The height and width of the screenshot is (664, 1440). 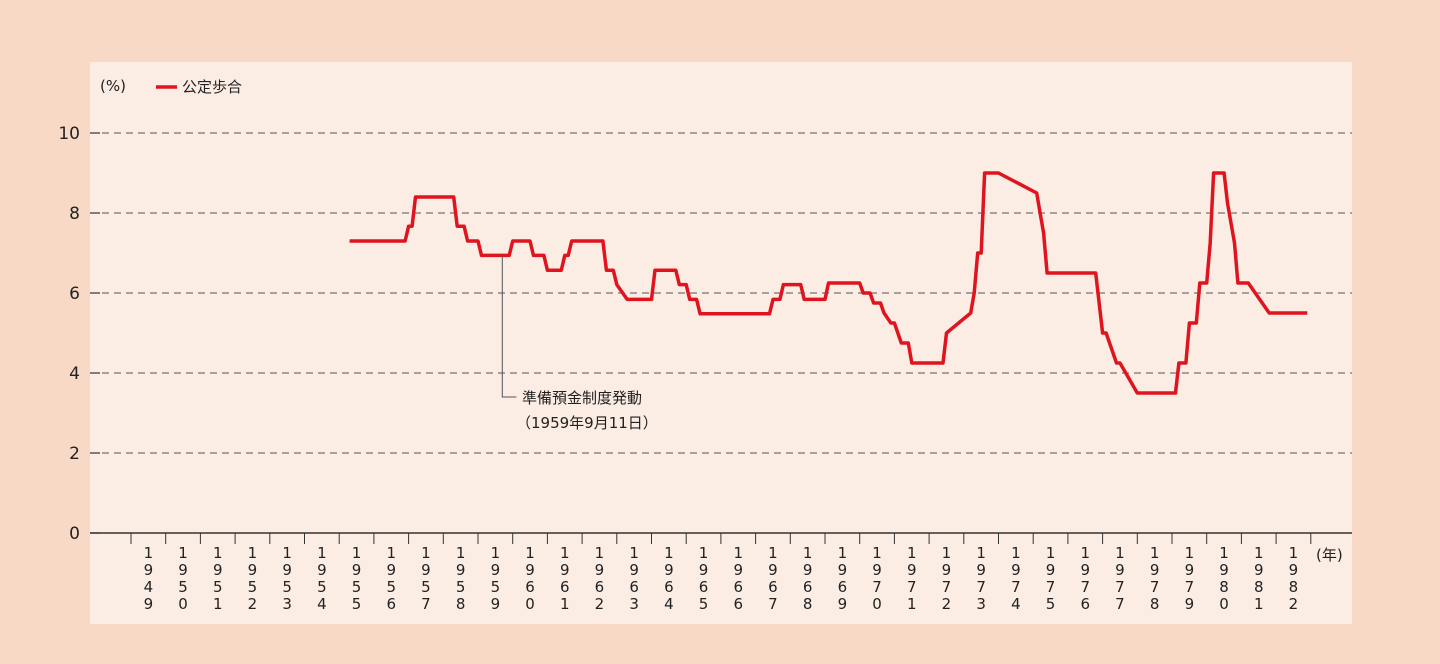 What do you see at coordinates (69, 134) in the screenshot?
I see `y-tick-label: 10` at bounding box center [69, 134].